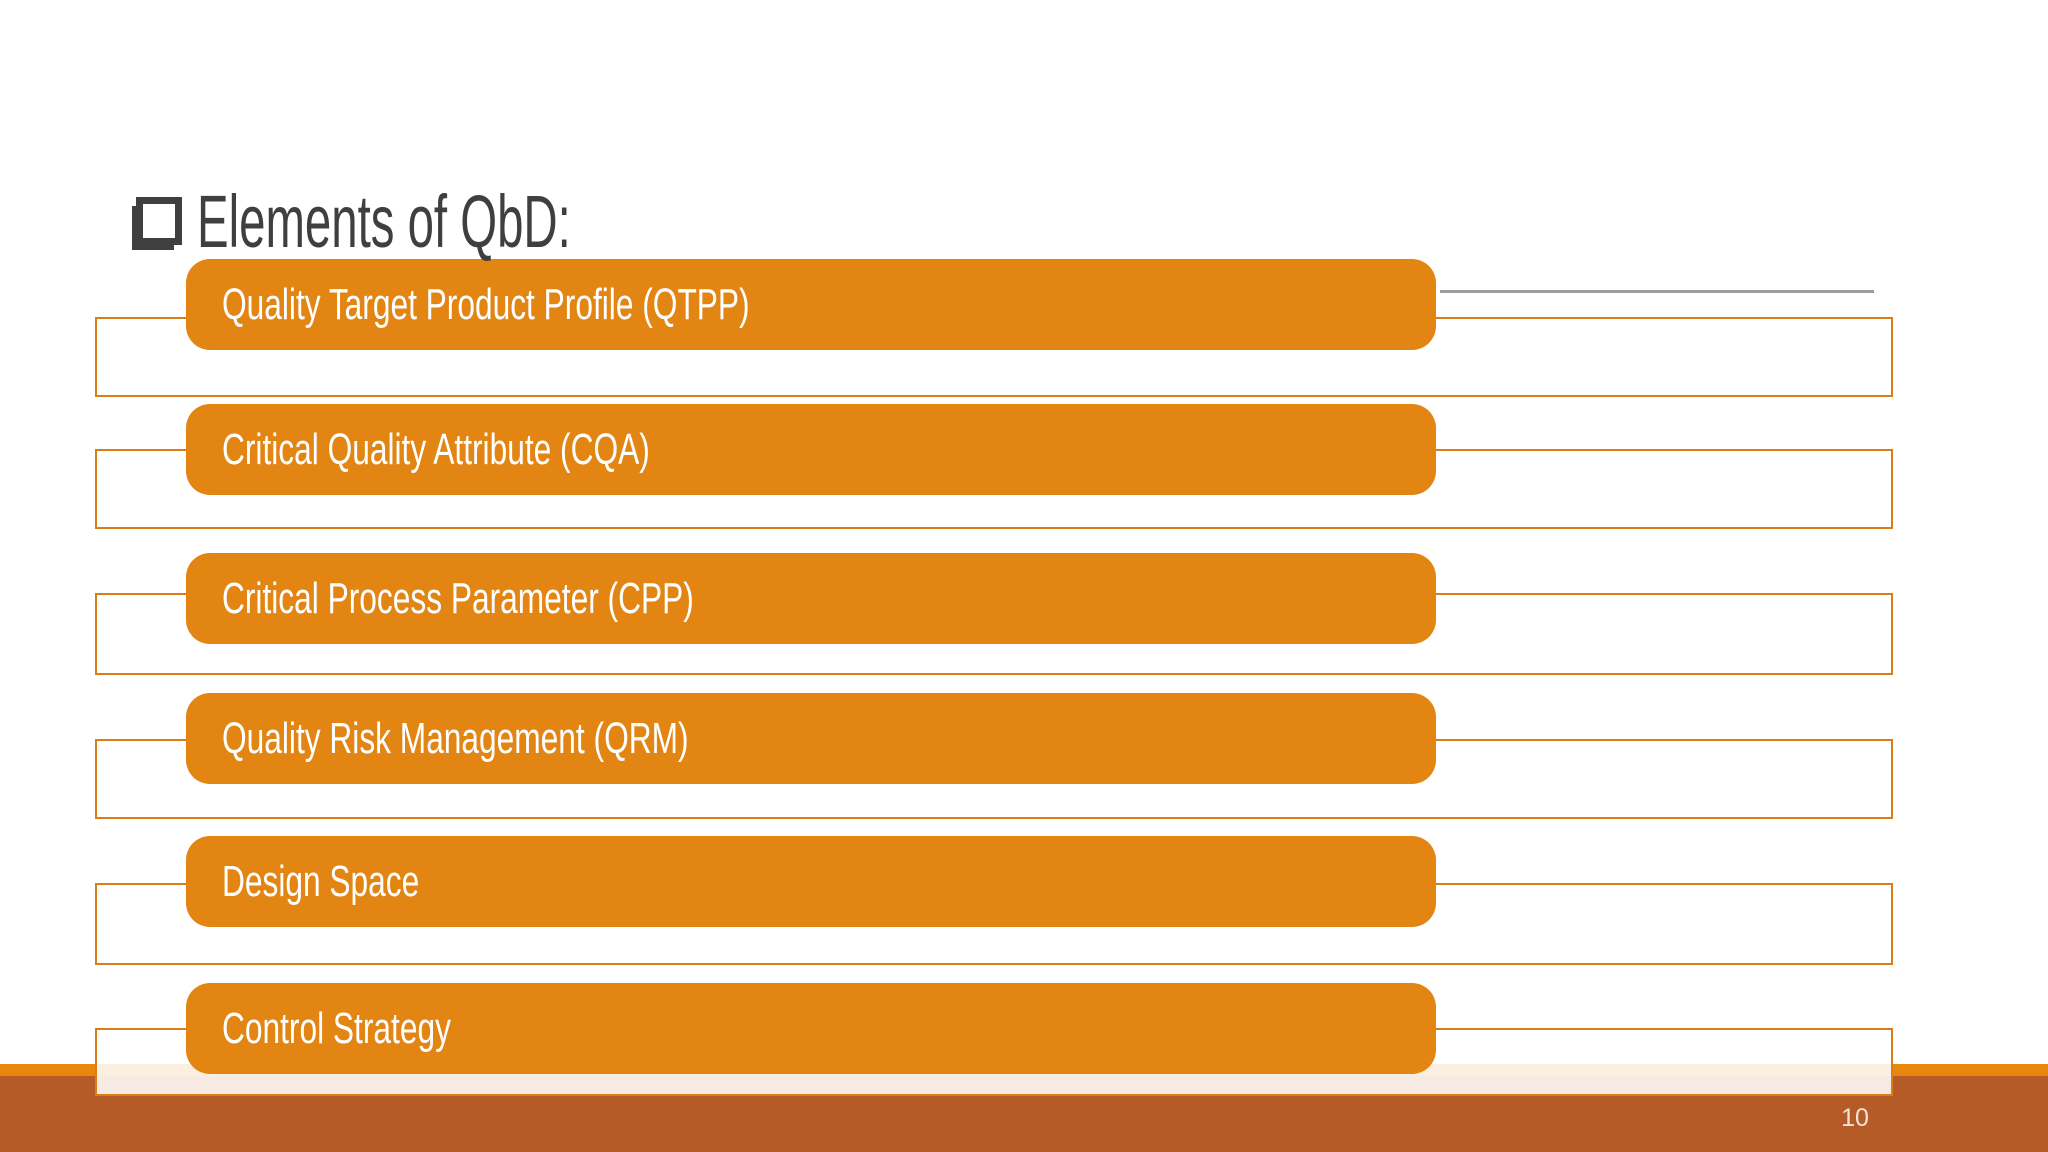 Image resolution: width=2048 pixels, height=1152 pixels. What do you see at coordinates (811, 1028) in the screenshot?
I see `element-bar-control-strategy: Control Strategy` at bounding box center [811, 1028].